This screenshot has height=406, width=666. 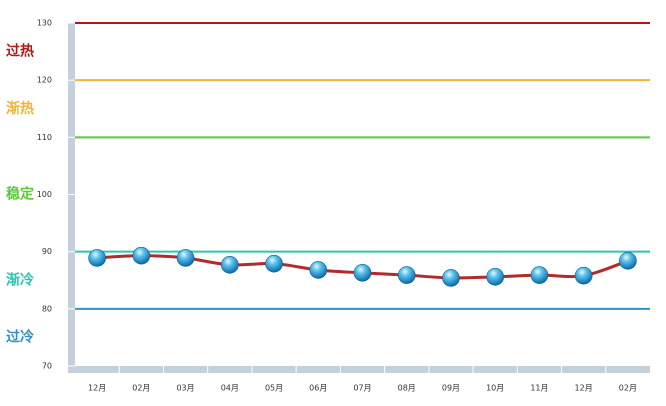 What do you see at coordinates (539, 388) in the screenshot?
I see `x-tick-label: 11月` at bounding box center [539, 388].